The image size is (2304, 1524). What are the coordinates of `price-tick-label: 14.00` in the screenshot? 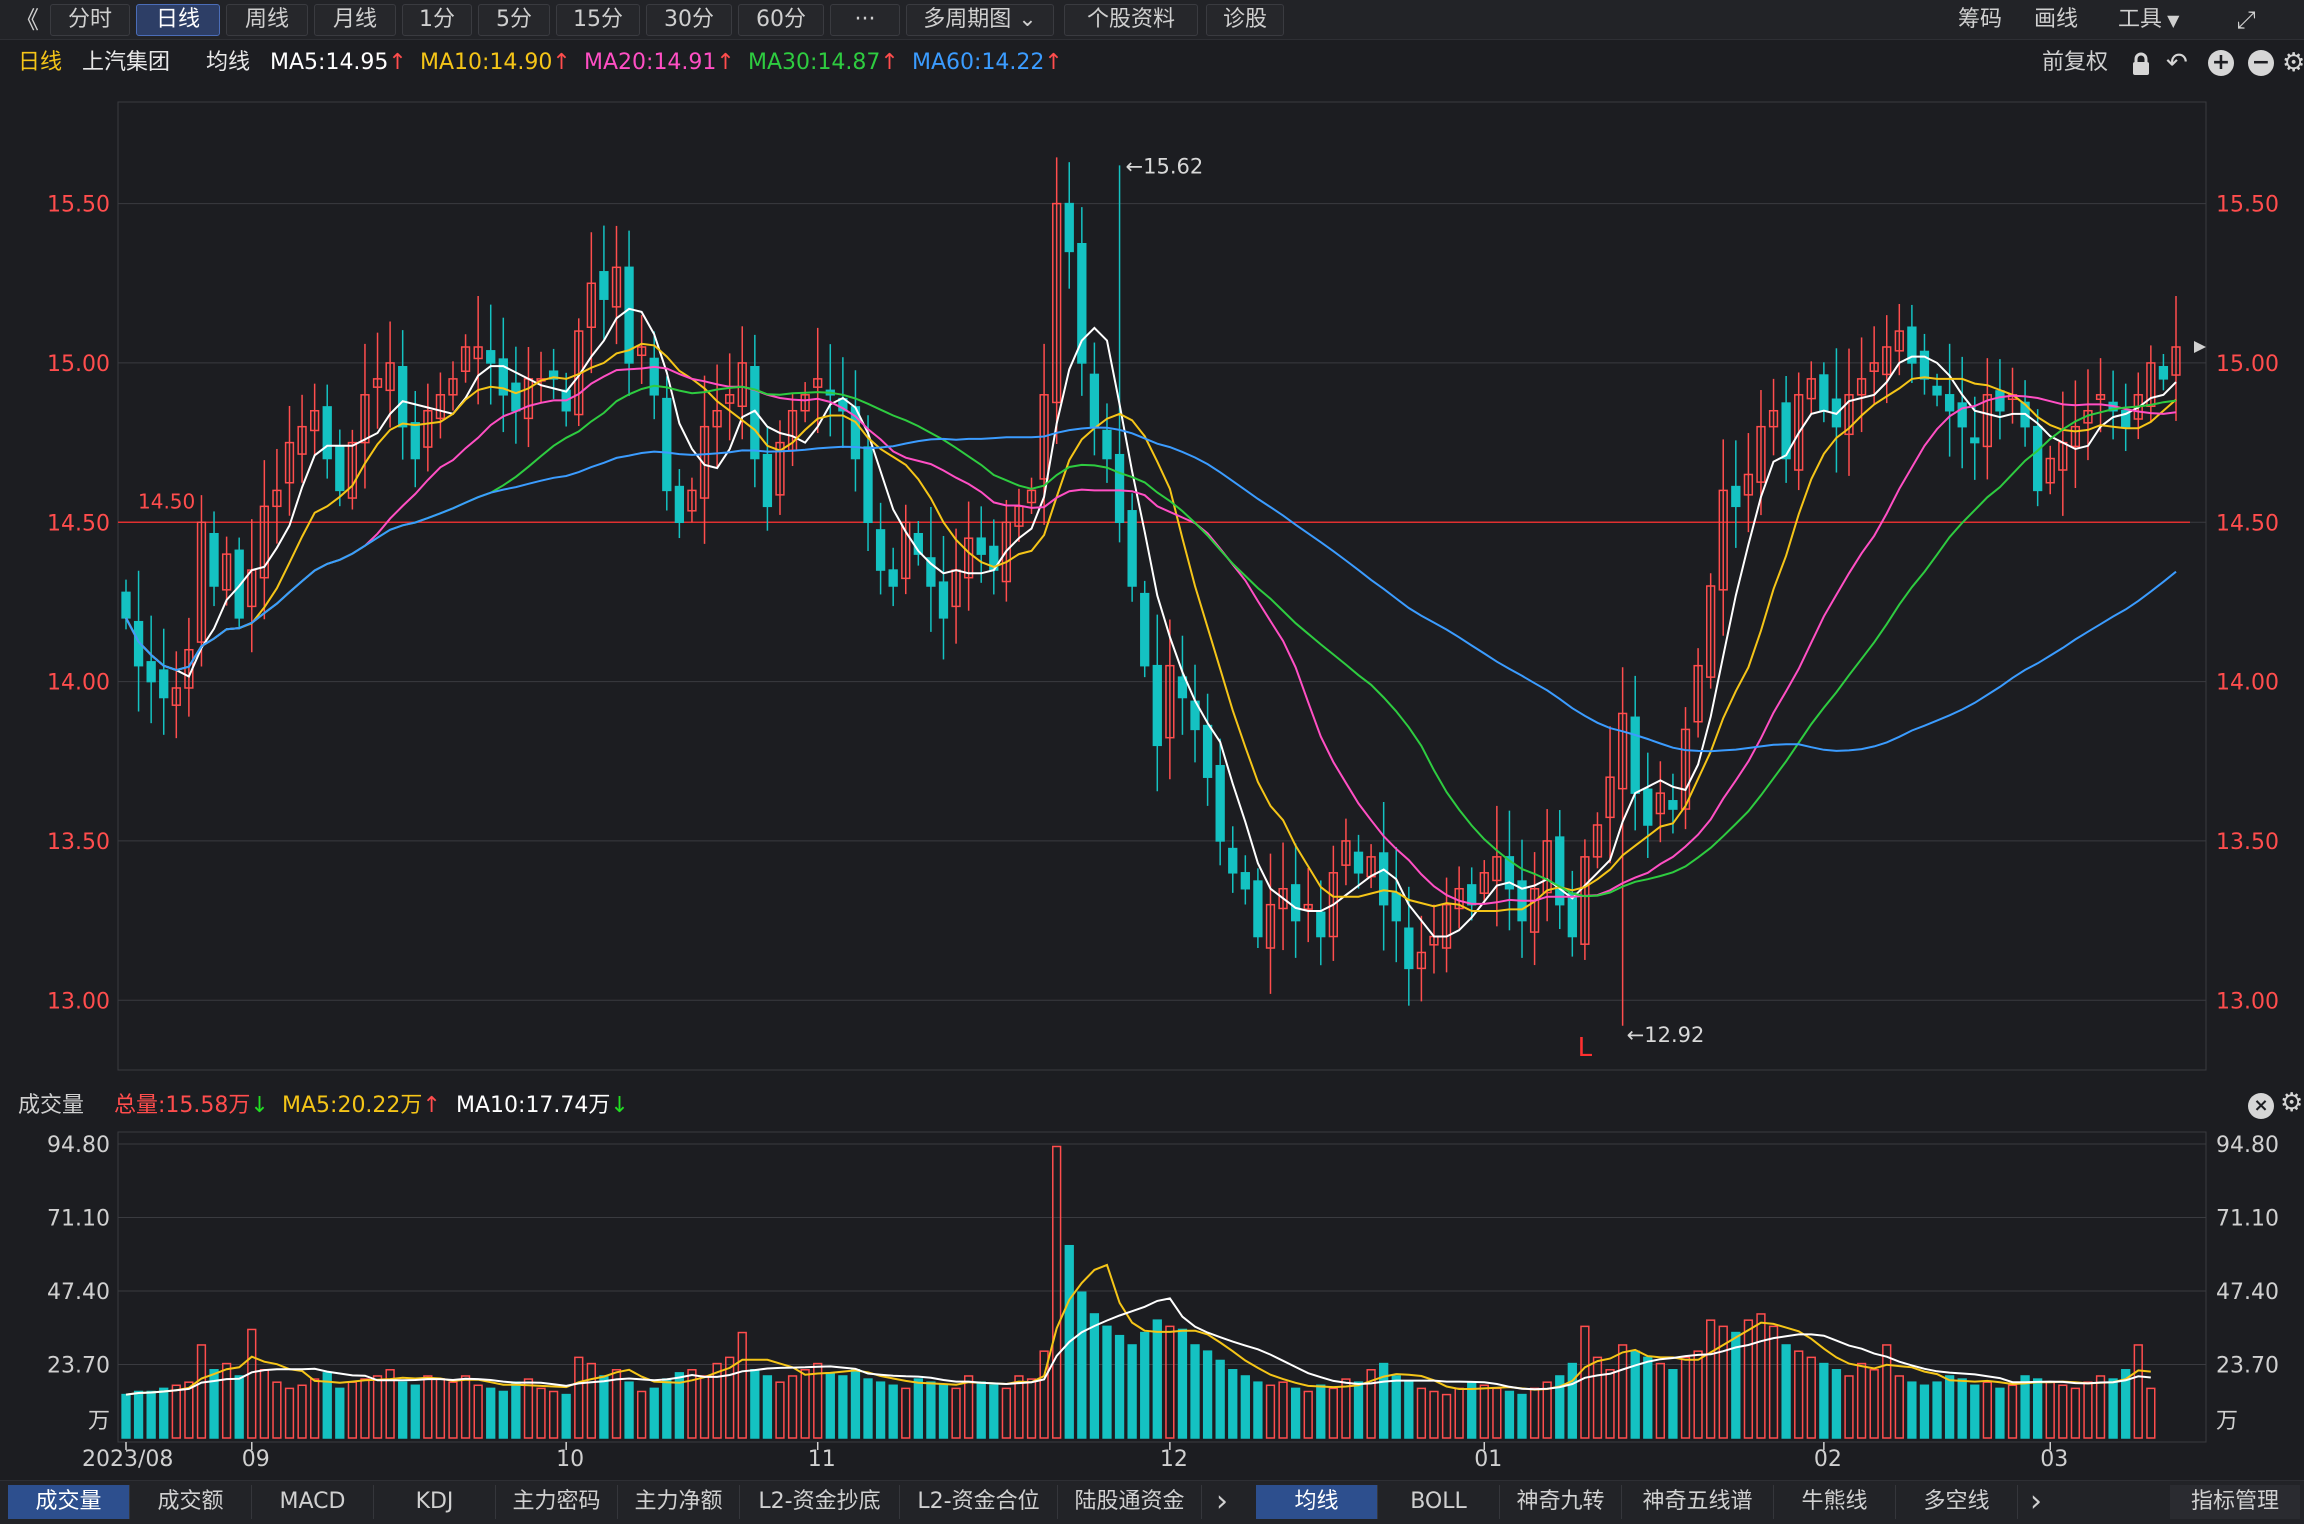 It's located at (2247, 683).